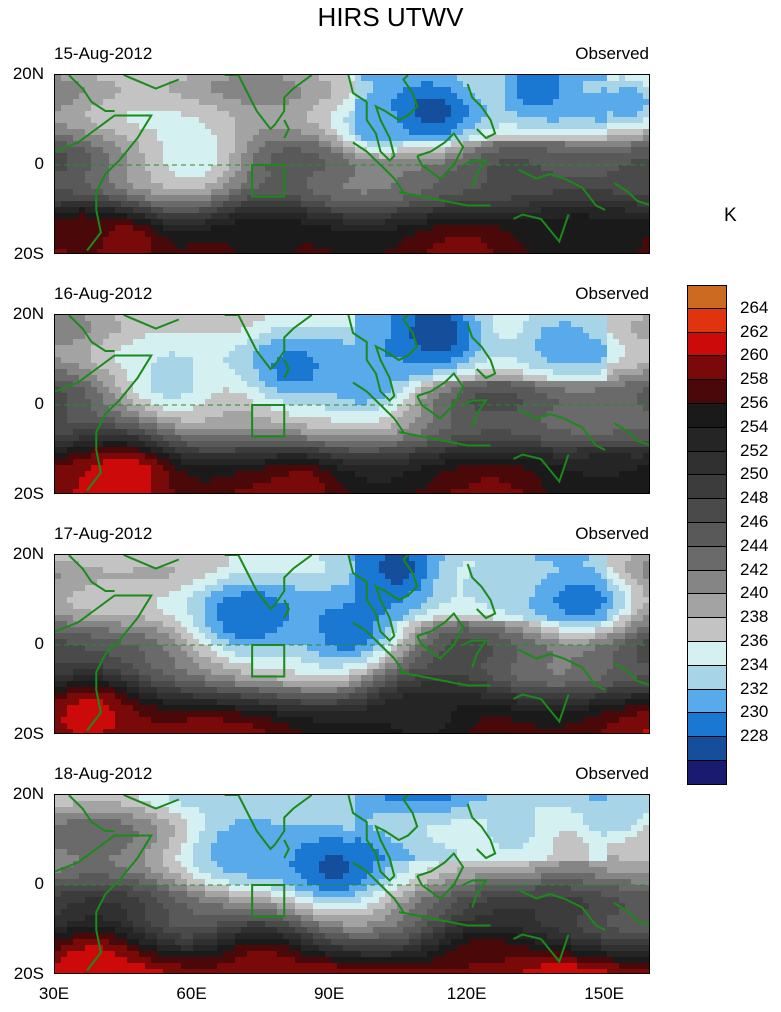 This screenshot has height=1012, width=781. I want to click on lon-label: 120E, so click(466, 993).